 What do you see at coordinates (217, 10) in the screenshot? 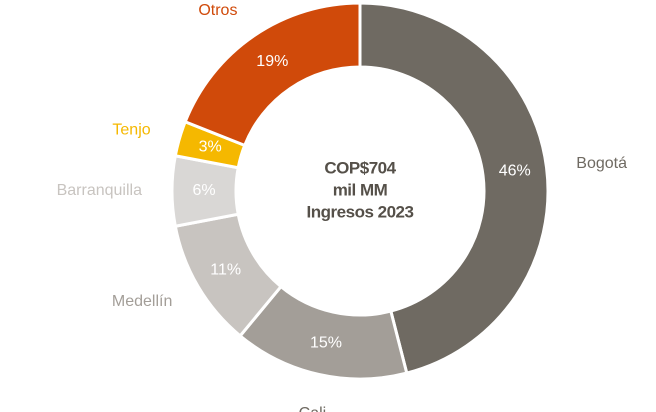
I see `category-label: Otros` at bounding box center [217, 10].